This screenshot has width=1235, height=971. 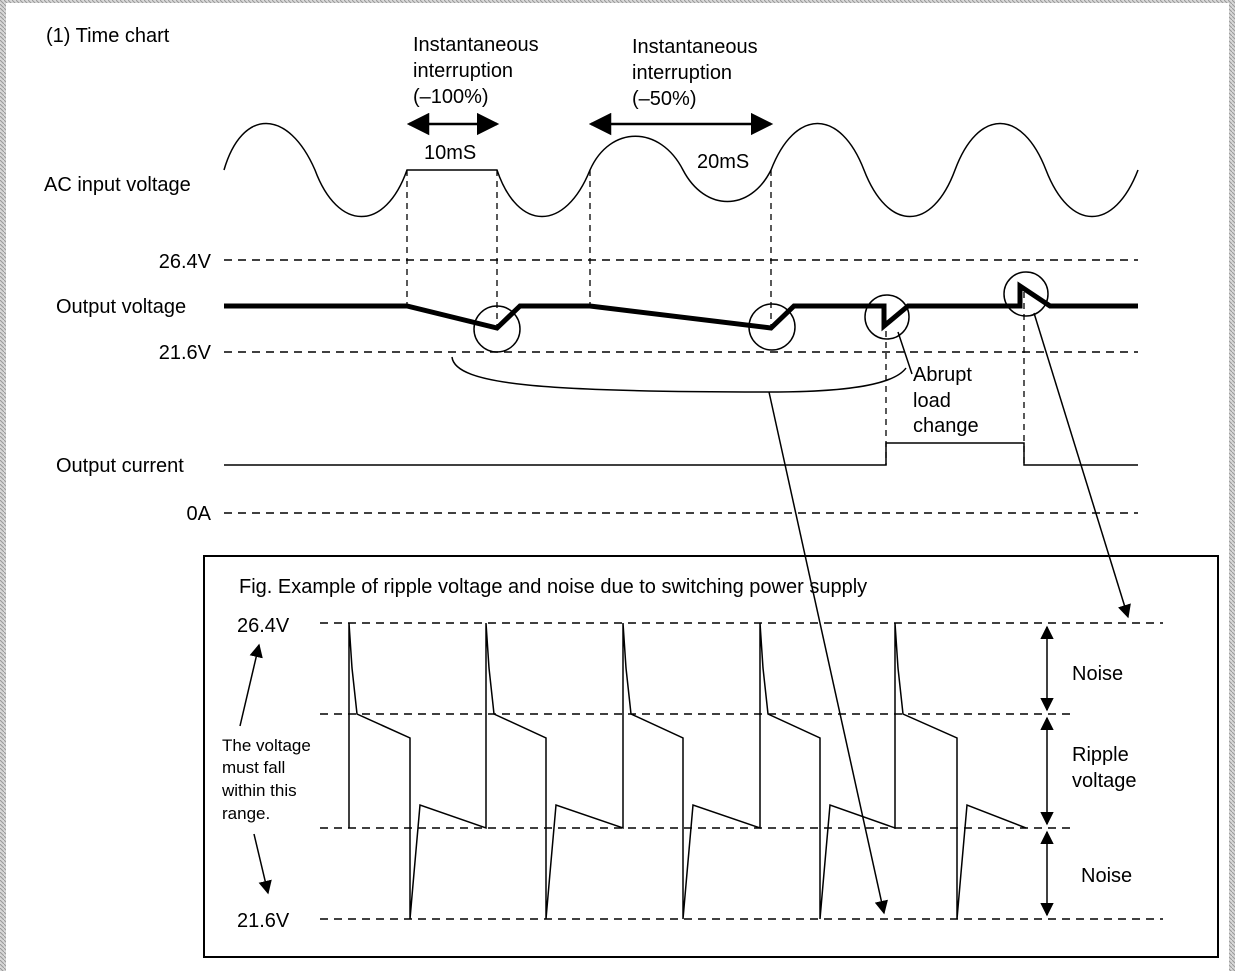 I want to click on load-up-circle, so click(x=887, y=317).